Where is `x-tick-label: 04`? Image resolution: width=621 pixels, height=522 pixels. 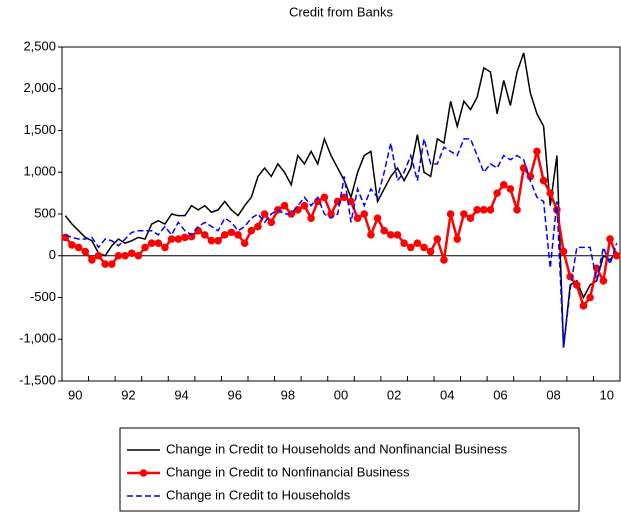 x-tick-label: 04 is located at coordinates (447, 394).